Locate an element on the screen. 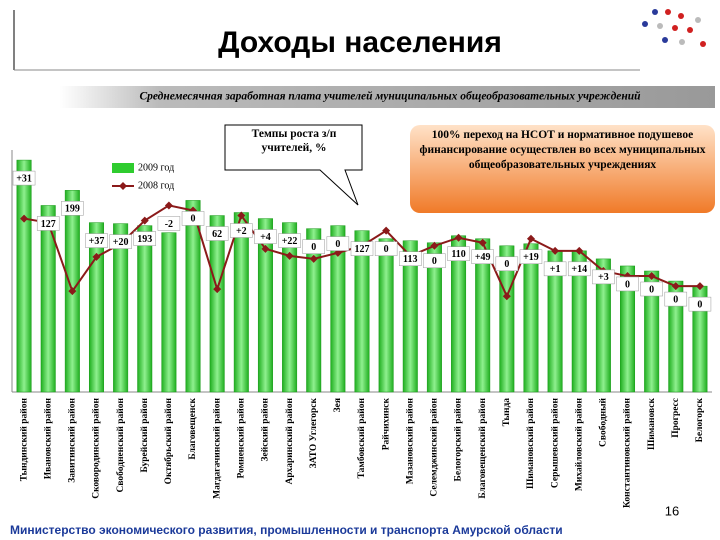 This screenshot has width=720, height=540. subtitle-banner is located at coordinates (387, 97).